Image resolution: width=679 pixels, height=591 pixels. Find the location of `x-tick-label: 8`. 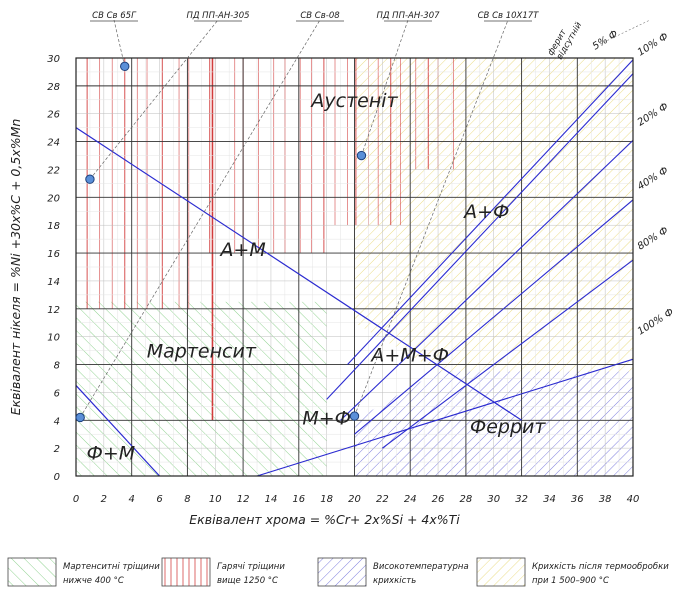

x-tick-label: 8 is located at coordinates (187, 499).